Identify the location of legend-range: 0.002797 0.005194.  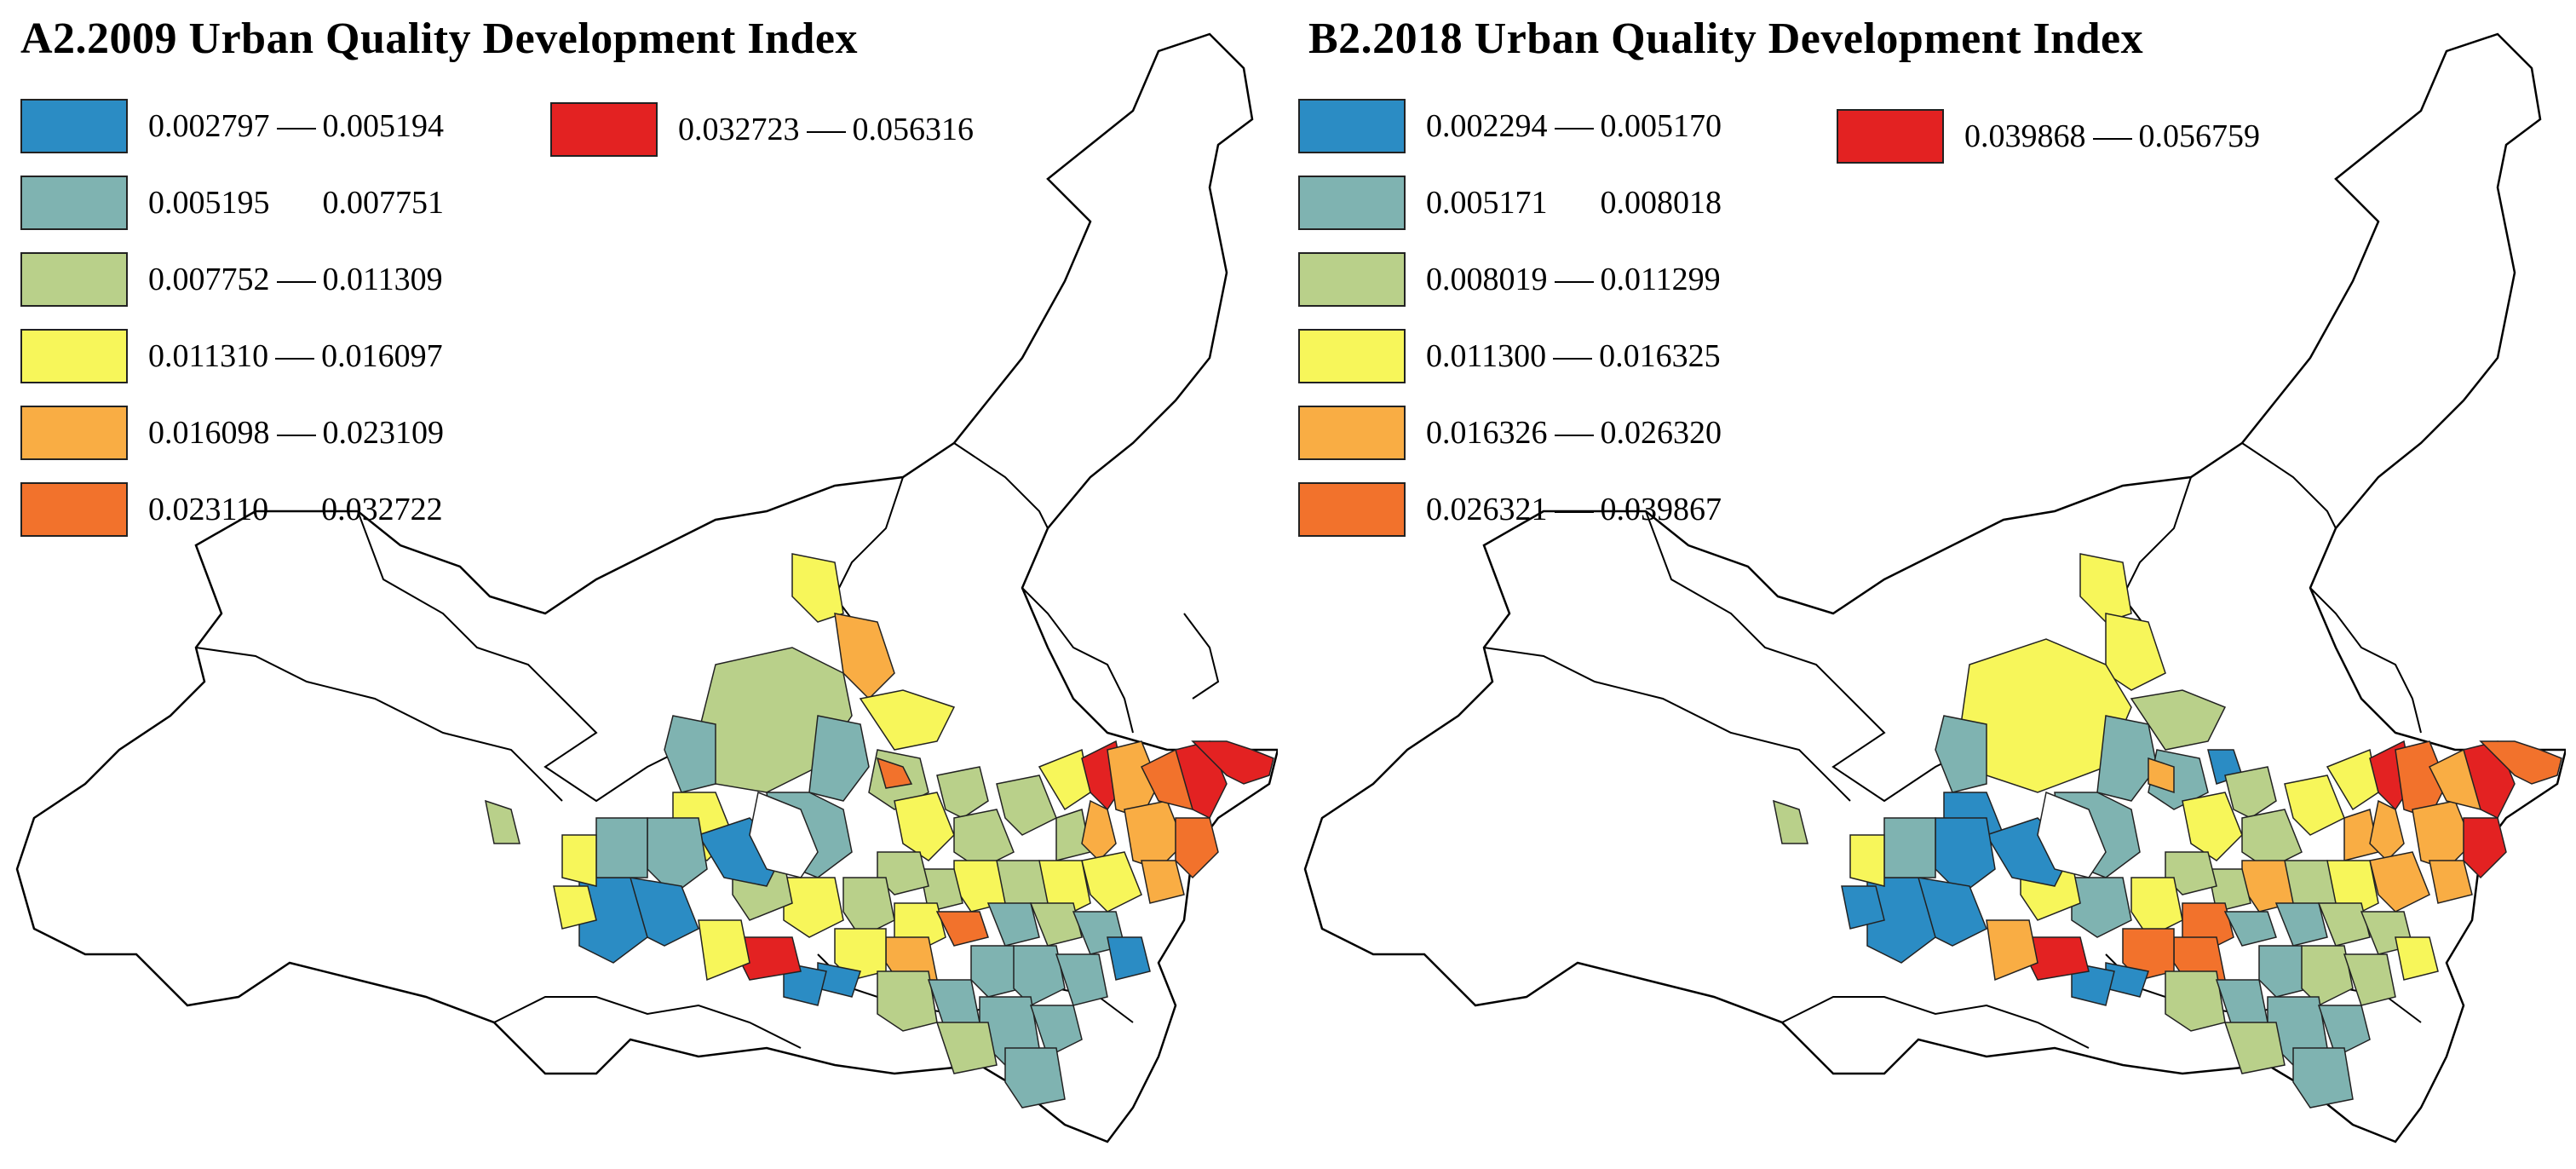
(296, 126).